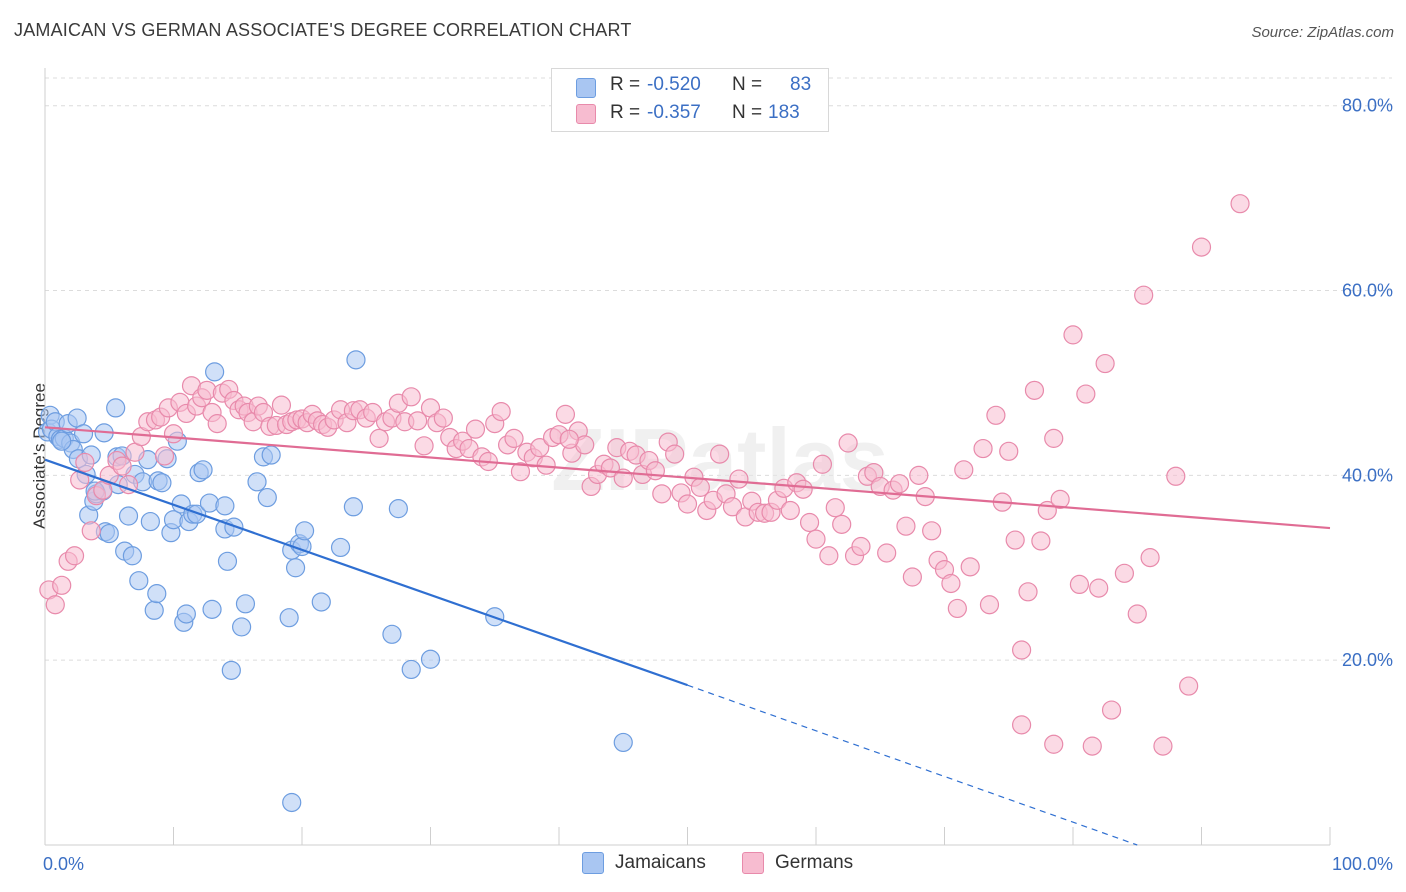 The height and width of the screenshot is (892, 1406). What do you see at coordinates (814, 862) in the screenshot?
I see `bottom-legend-label-germans: Germans` at bounding box center [814, 862].